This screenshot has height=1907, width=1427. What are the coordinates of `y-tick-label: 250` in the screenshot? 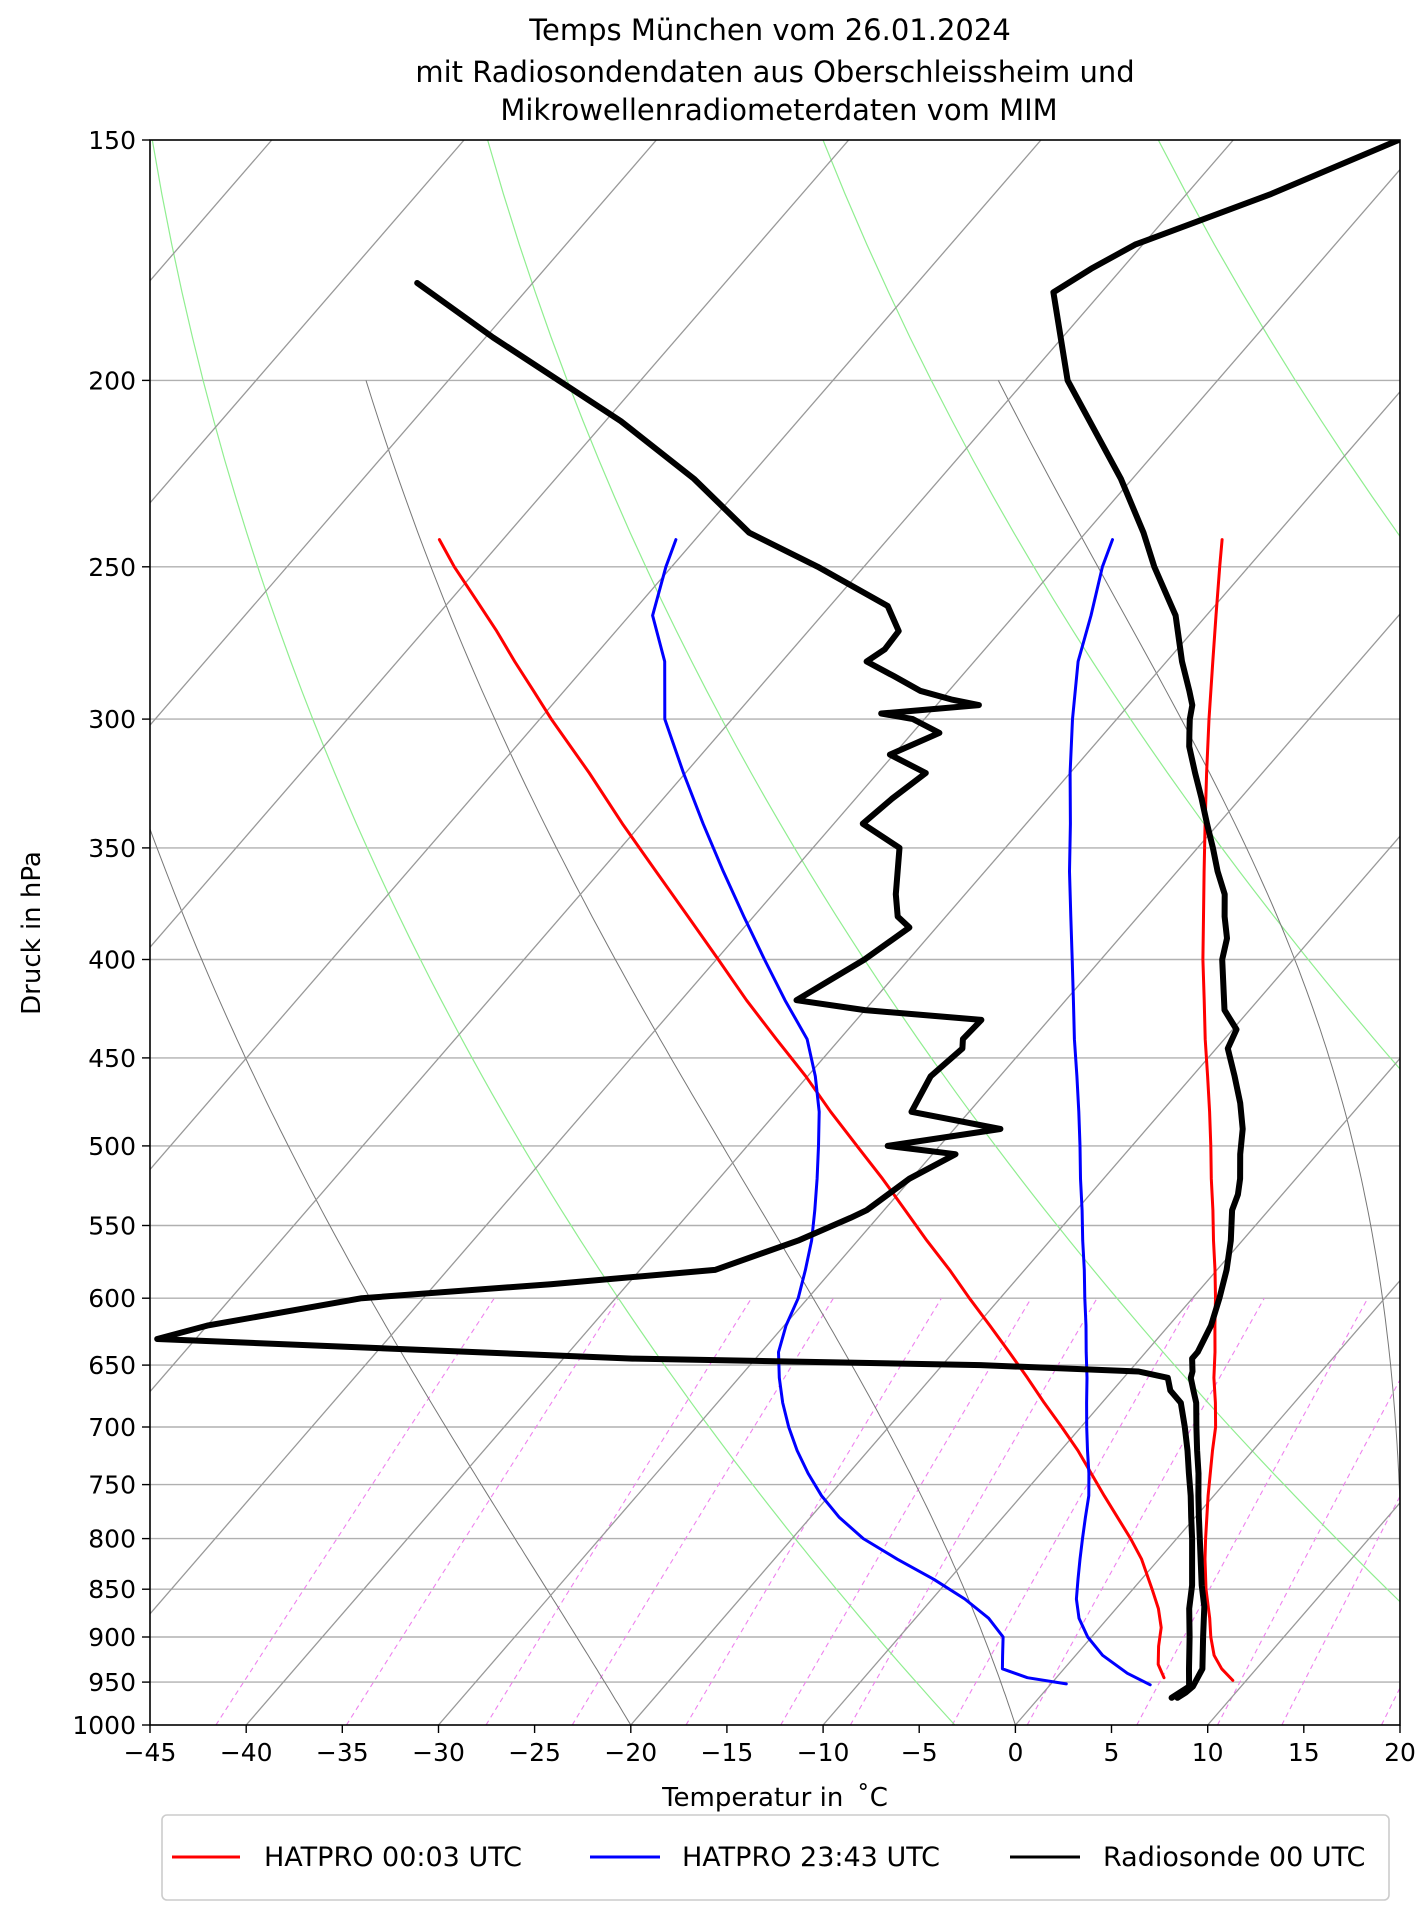 It's located at (112, 567).